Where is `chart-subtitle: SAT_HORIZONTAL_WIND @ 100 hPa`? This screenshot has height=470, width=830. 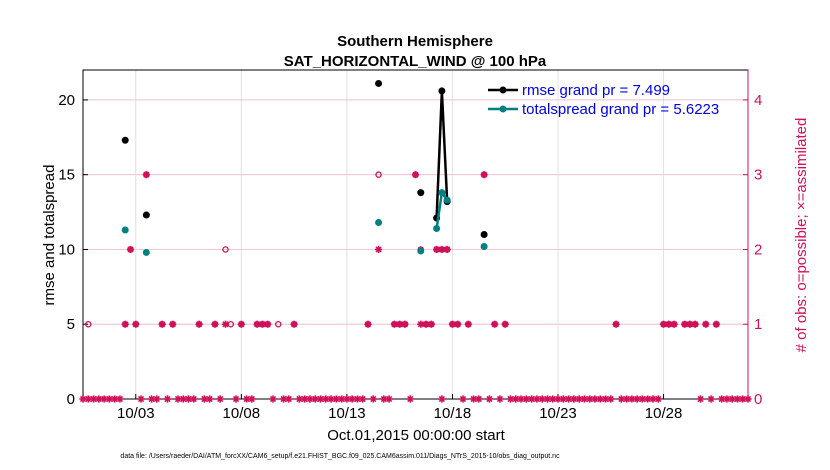 chart-subtitle: SAT_HORIZONTAL_WIND @ 100 hPa is located at coordinates (415, 61).